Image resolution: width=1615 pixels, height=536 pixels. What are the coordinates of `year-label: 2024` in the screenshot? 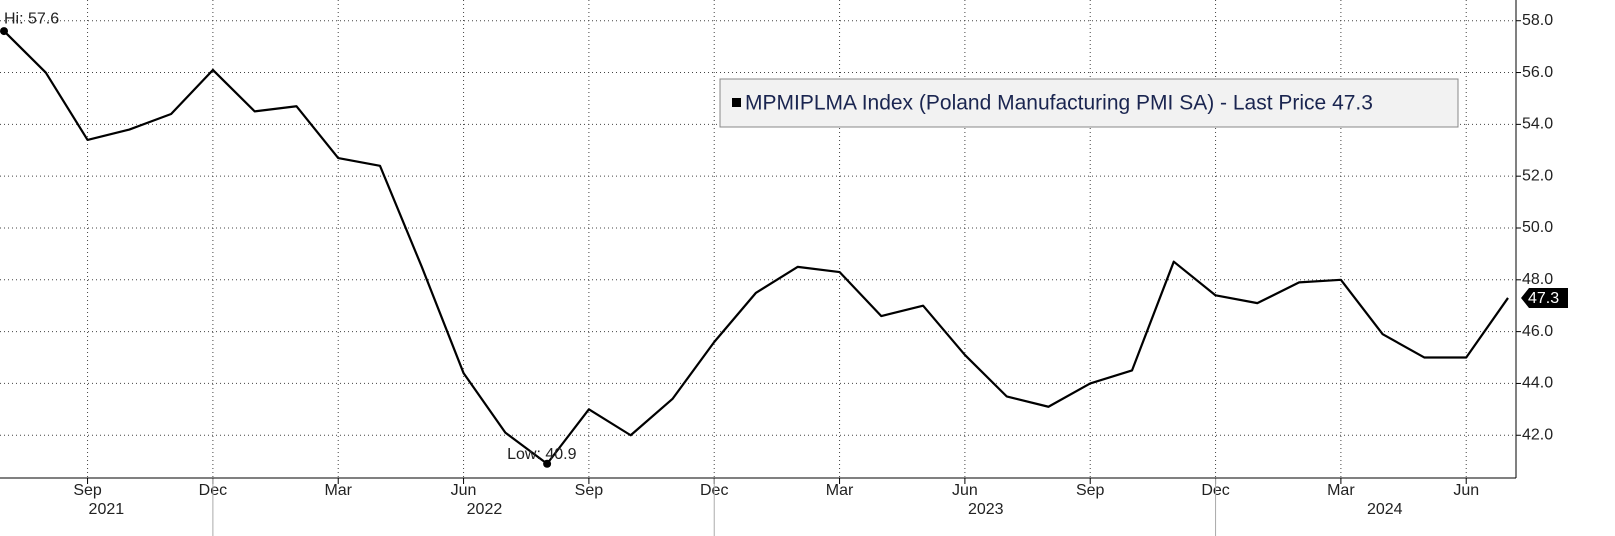 It's located at (1385, 509).